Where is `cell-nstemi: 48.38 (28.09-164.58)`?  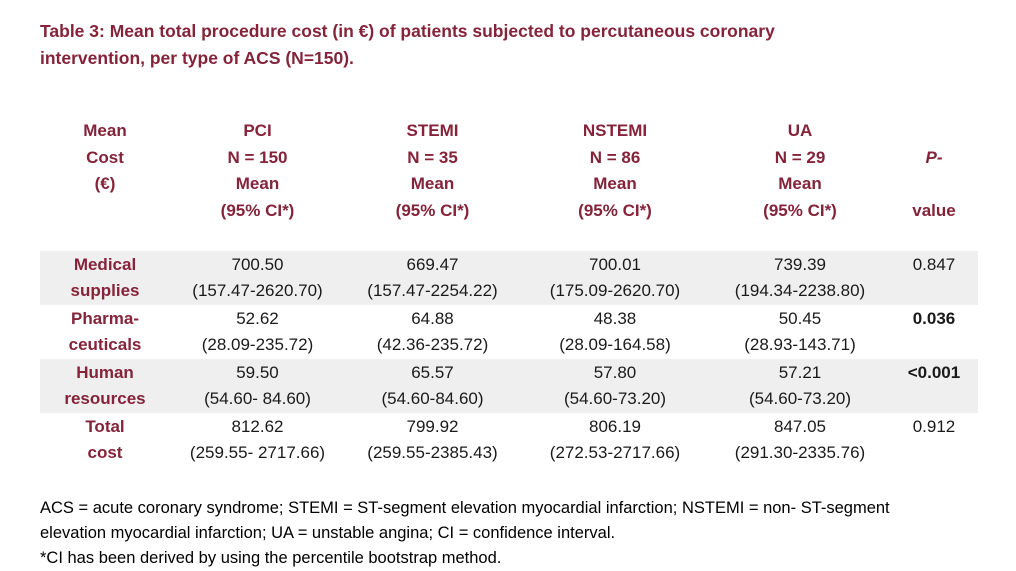 cell-nstemi: 48.38 (28.09-164.58) is located at coordinates (615, 332).